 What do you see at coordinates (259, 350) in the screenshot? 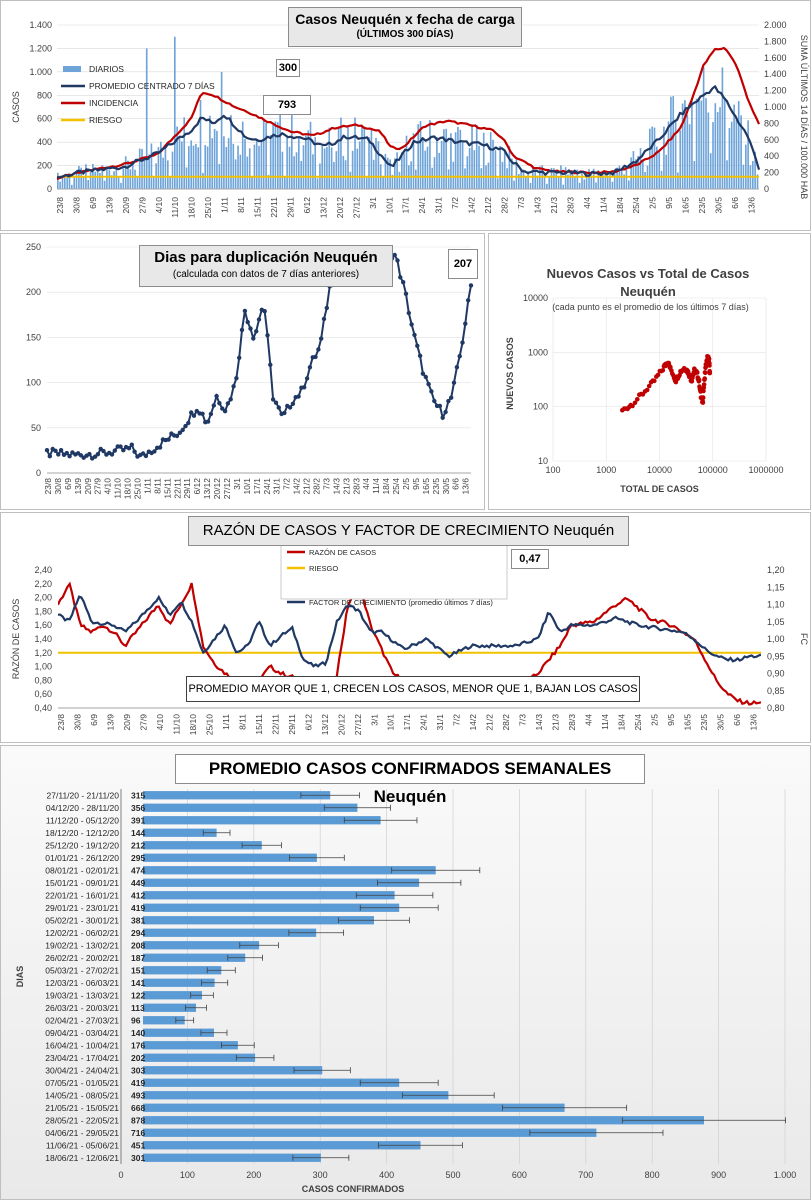
I see `doubling-series` at bounding box center [259, 350].